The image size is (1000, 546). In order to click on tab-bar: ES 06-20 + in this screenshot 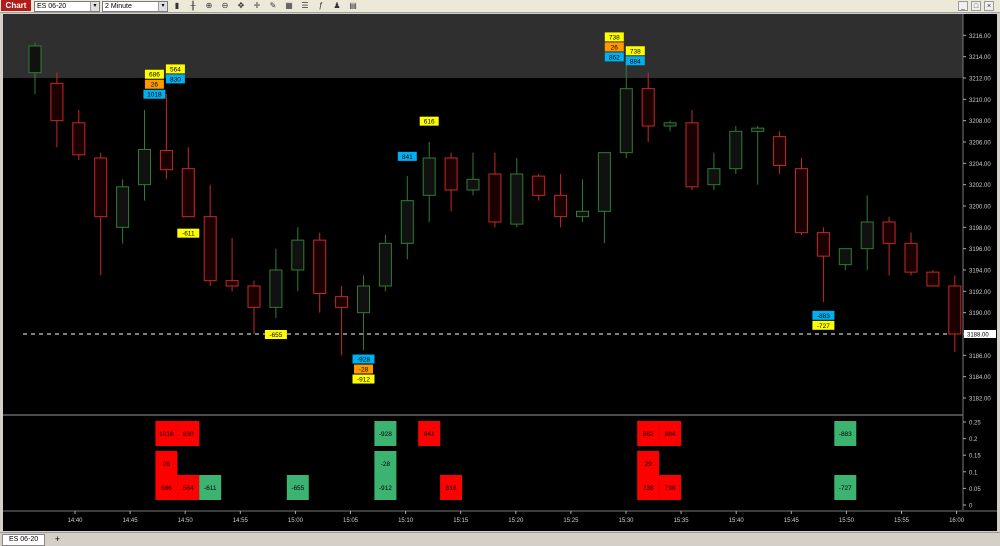, I will do `click(500, 539)`.